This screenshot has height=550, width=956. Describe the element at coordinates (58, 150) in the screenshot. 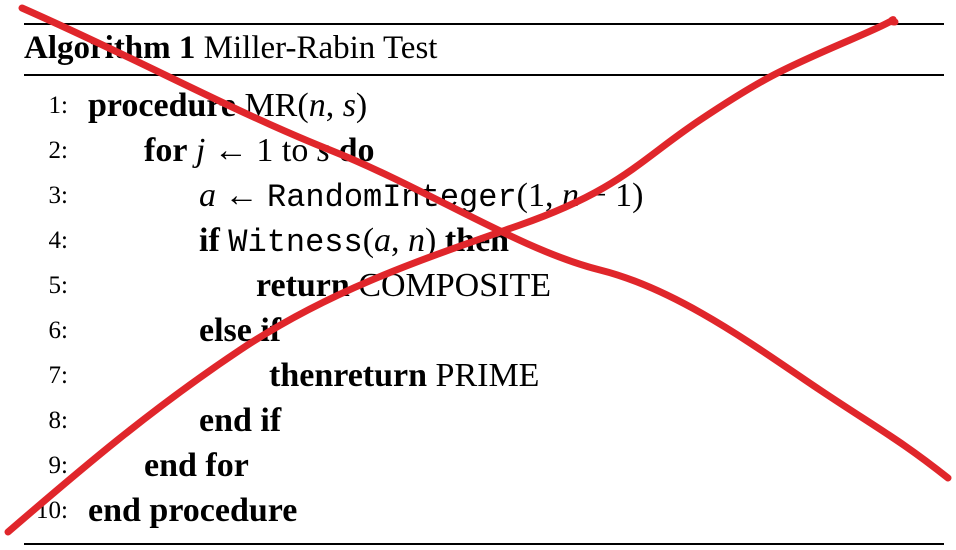

I see `line-number: 2:` at that location.